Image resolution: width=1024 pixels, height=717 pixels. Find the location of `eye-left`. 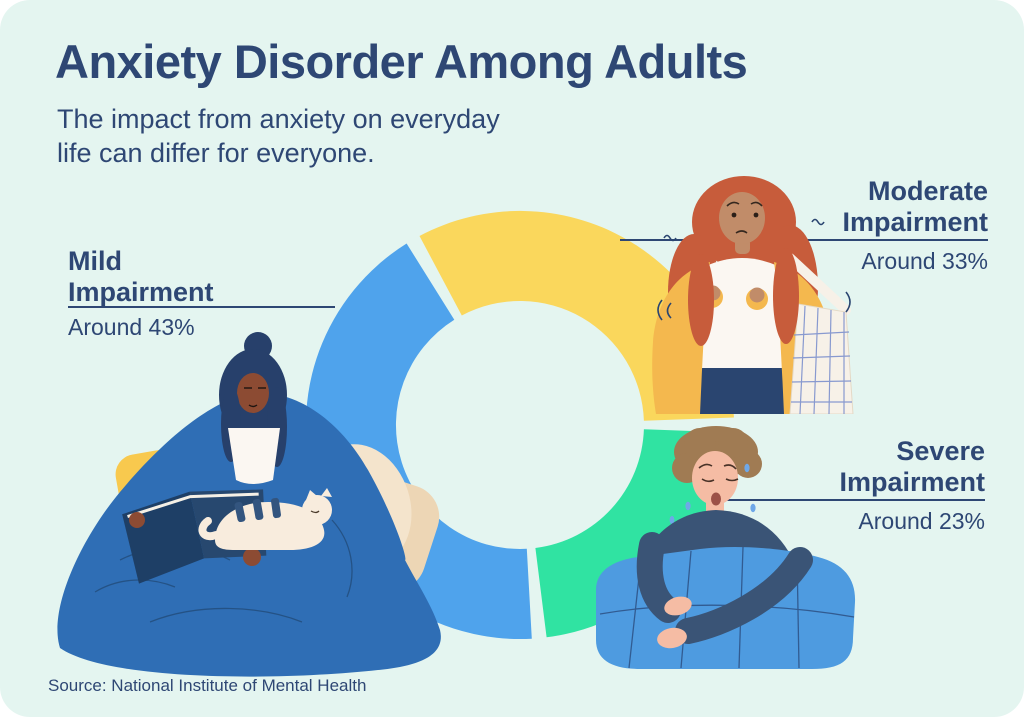

eye-left is located at coordinates (734, 215).